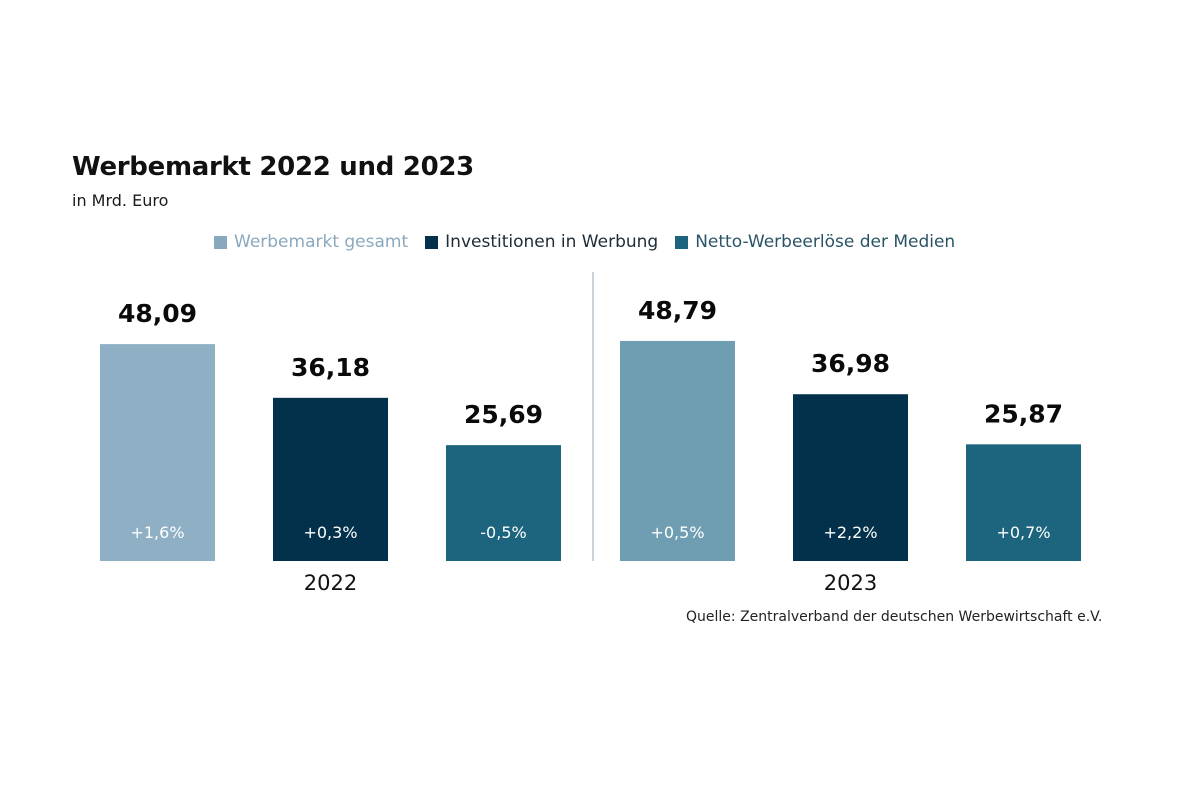 This screenshot has width=1199, height=800. What do you see at coordinates (552, 242) in the screenshot?
I see `legend-label: Investitionen in Werbung` at bounding box center [552, 242].